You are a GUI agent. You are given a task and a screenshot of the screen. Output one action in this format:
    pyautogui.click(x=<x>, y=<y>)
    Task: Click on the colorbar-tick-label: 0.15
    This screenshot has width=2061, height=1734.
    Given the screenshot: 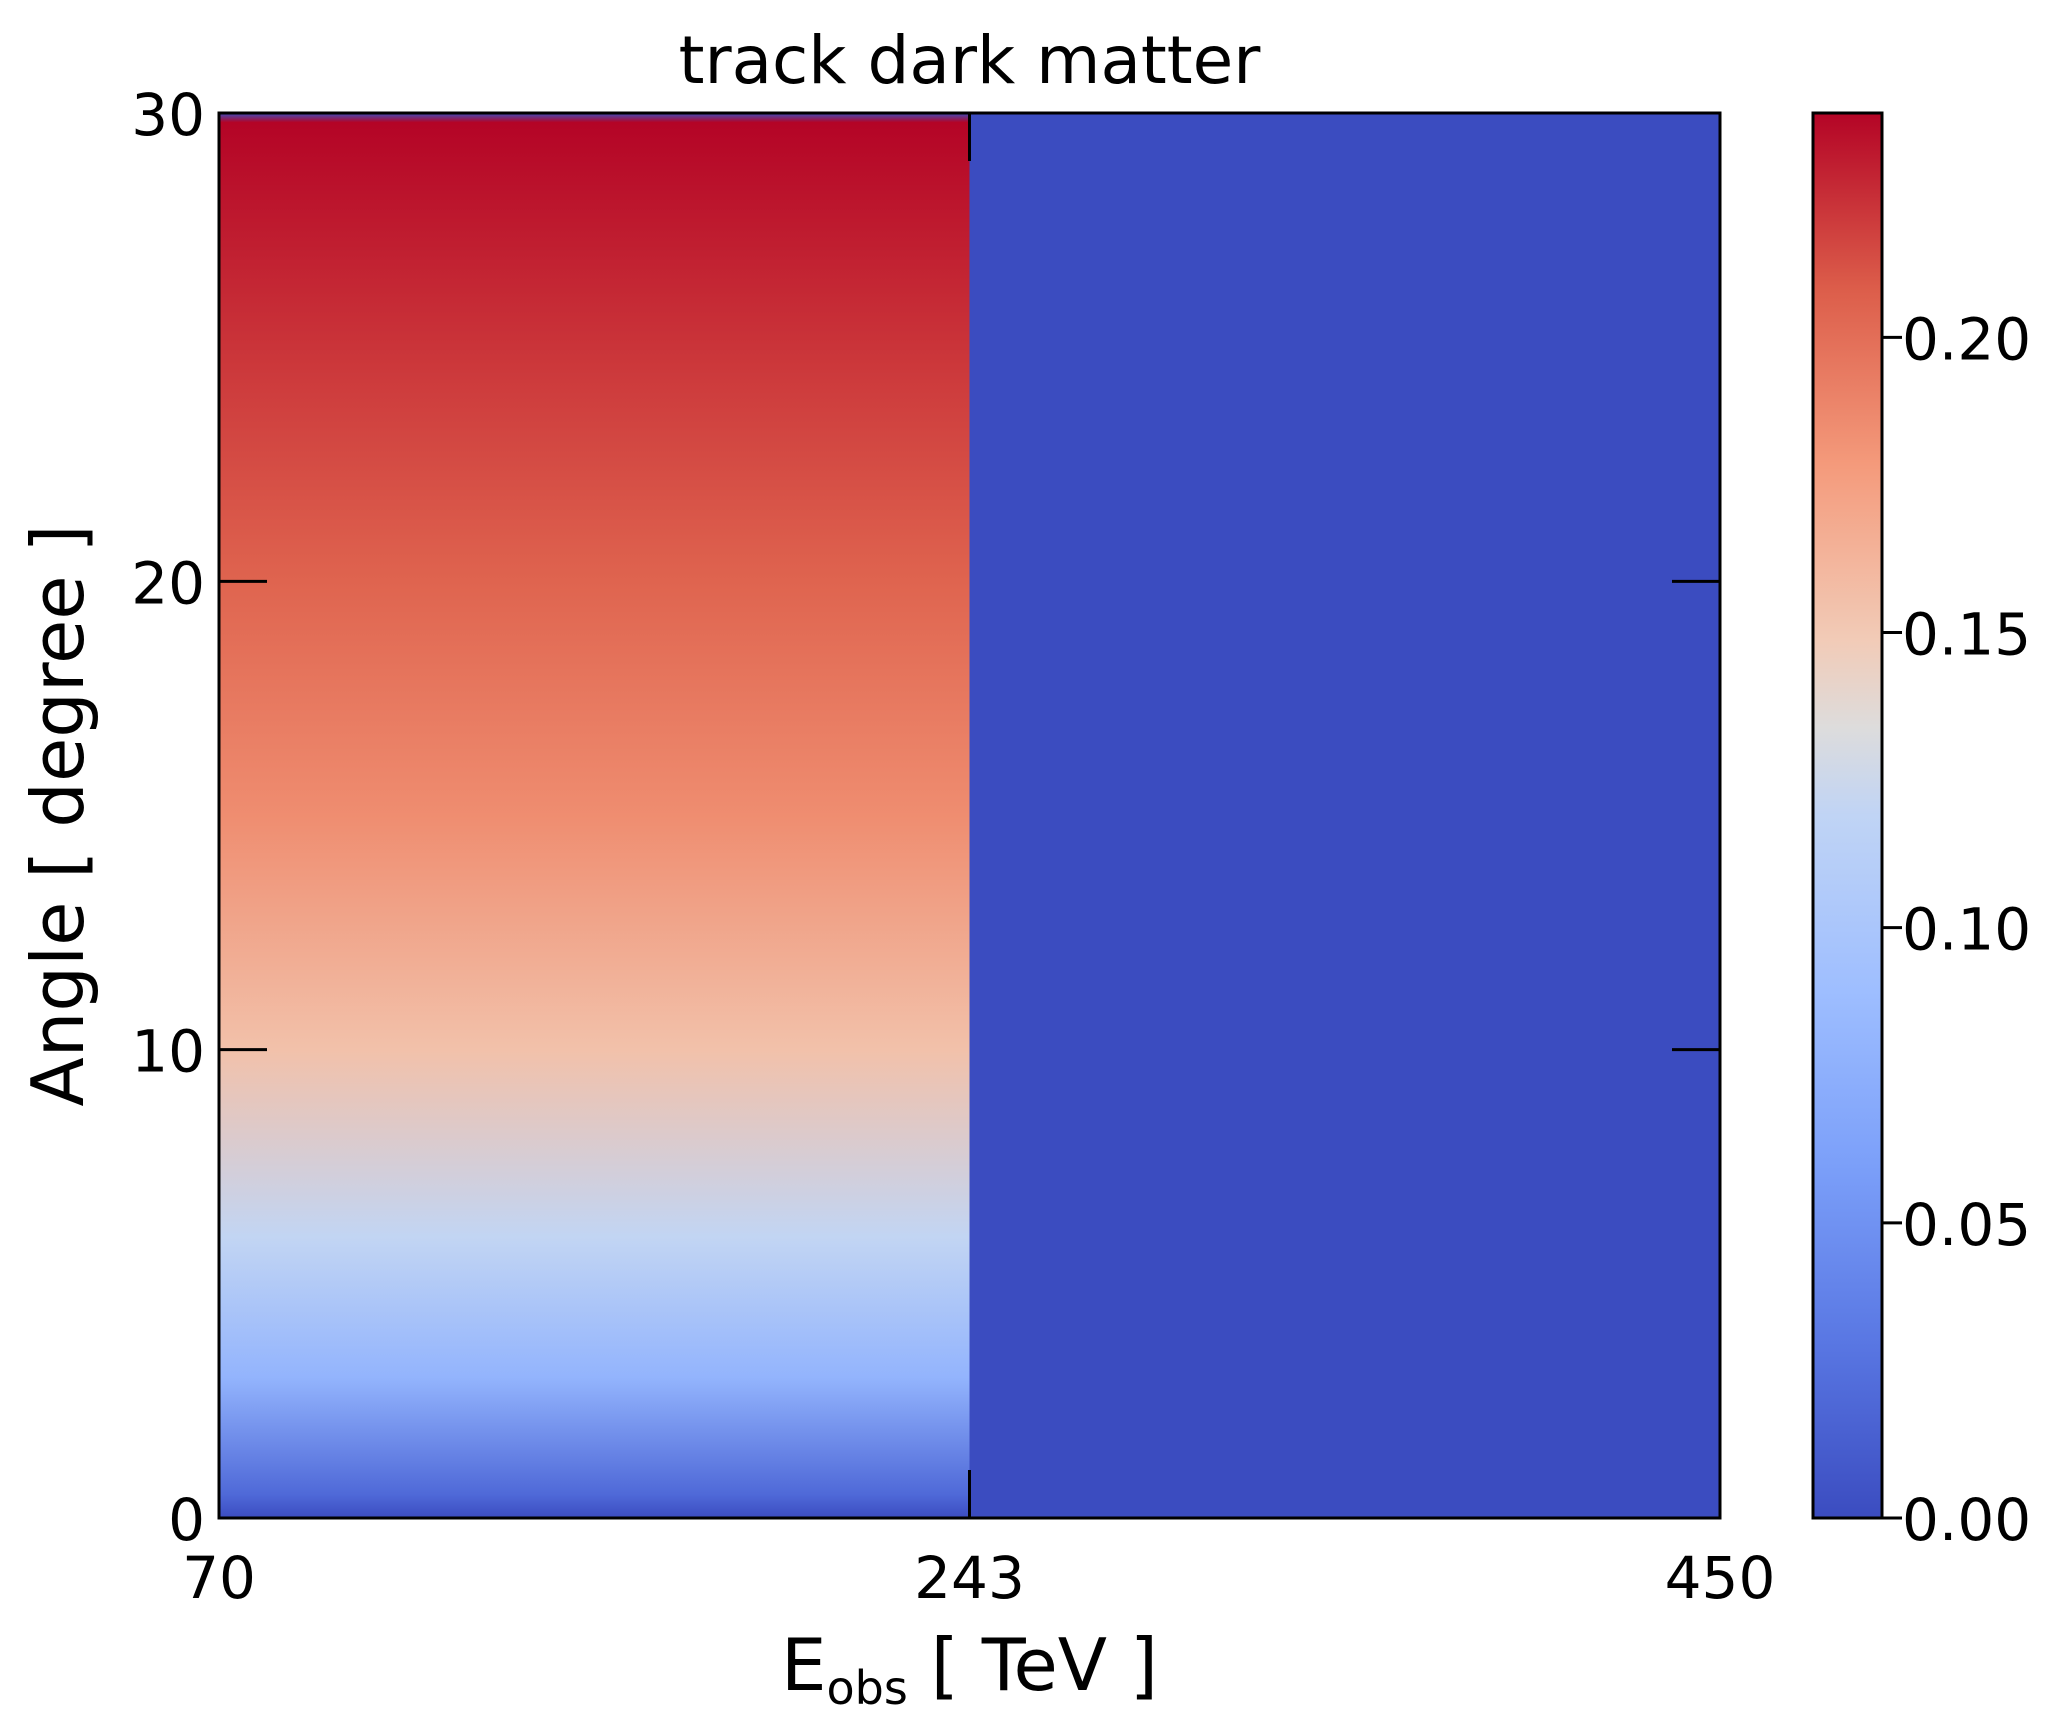 What is the action you would take?
    pyautogui.click(x=1966, y=634)
    